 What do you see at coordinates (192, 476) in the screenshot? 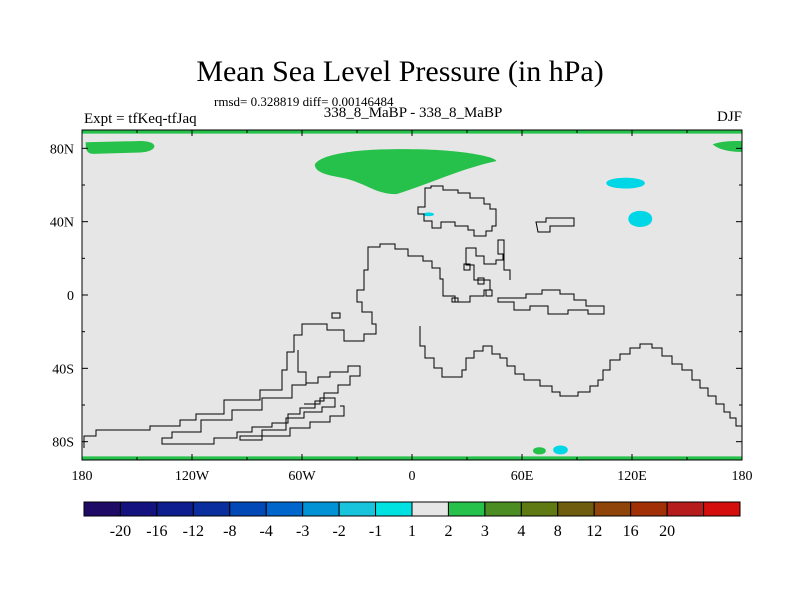
I see `x-tick-label: 120W` at bounding box center [192, 476].